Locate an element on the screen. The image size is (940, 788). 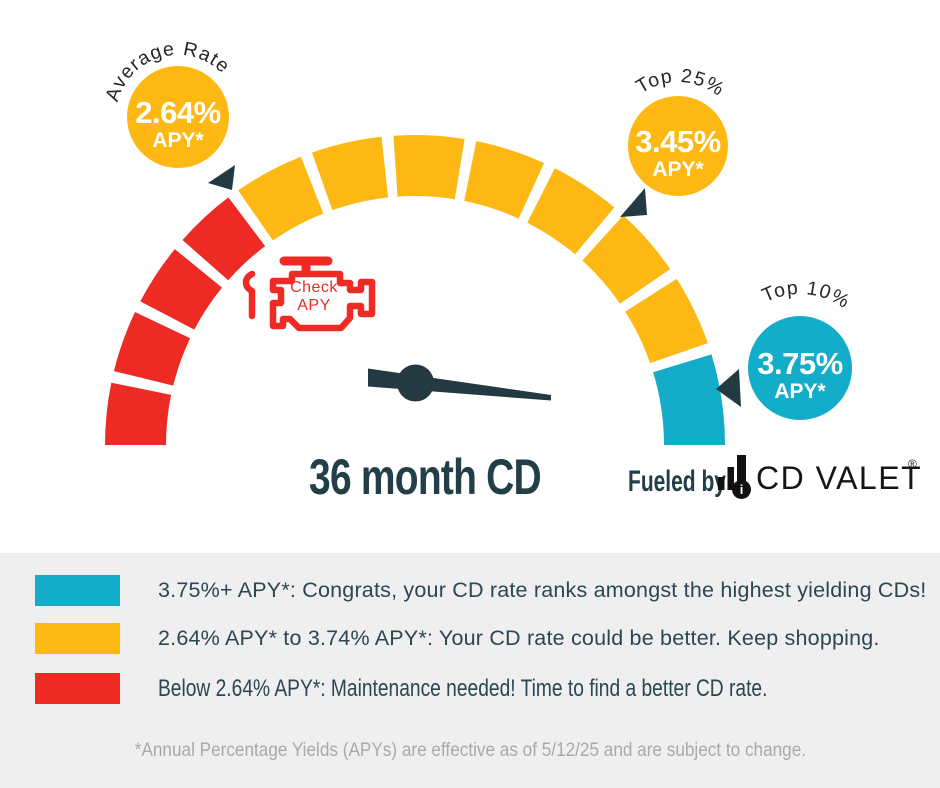
badge-average-rate-apy: APY* is located at coordinates (178, 140).